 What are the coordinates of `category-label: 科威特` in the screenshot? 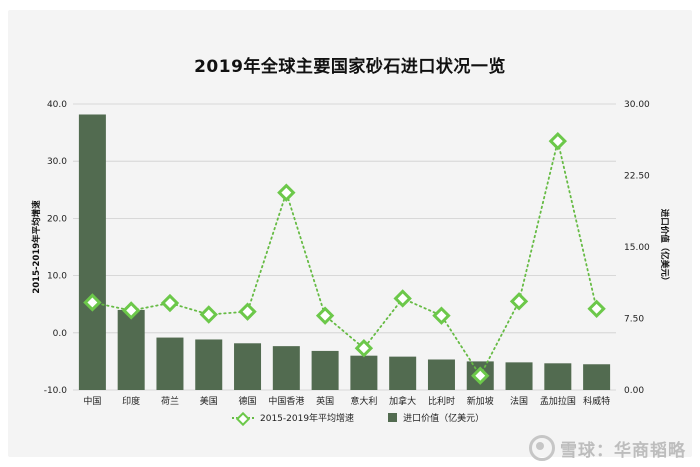 It's located at (596, 401).